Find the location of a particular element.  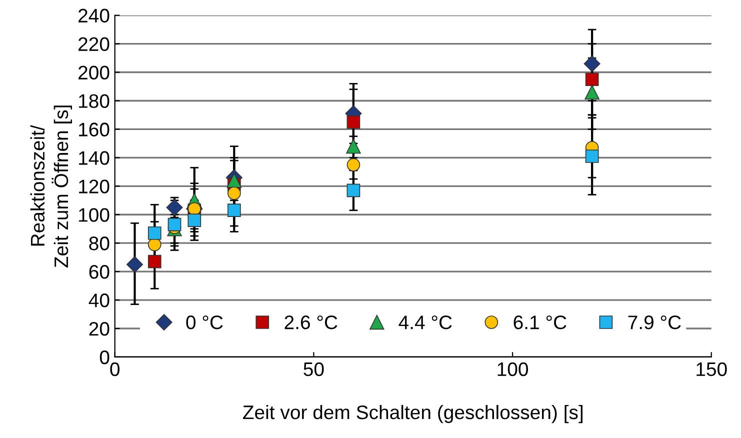

x-tick-label: 0 is located at coordinates (115, 369).